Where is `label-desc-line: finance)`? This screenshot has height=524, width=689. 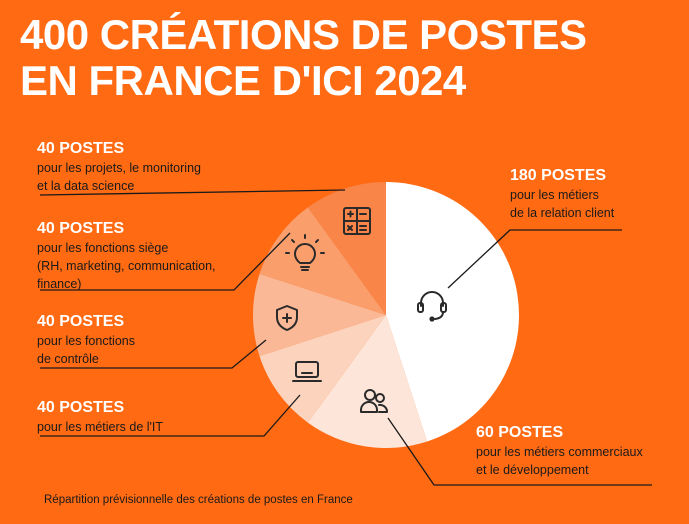
label-desc-line: finance) is located at coordinates (59, 284).